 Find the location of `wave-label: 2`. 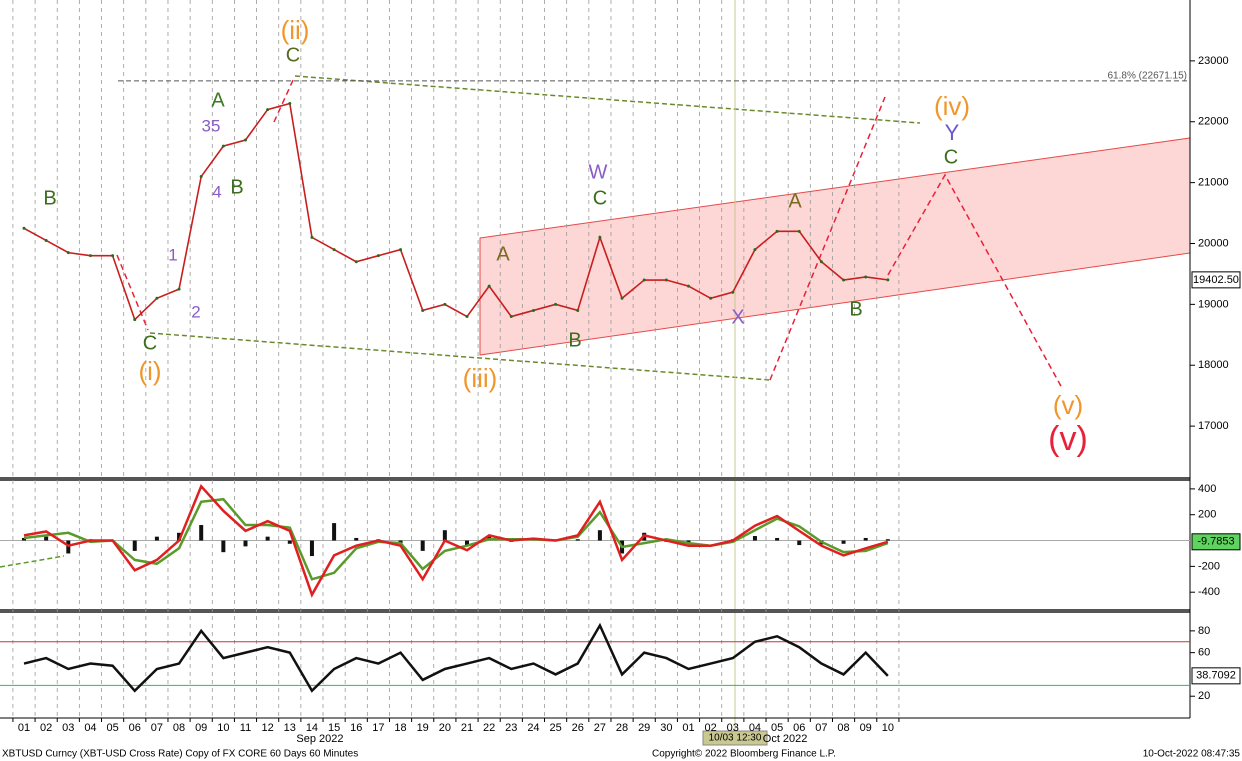

wave-label: 2 is located at coordinates (195, 311).